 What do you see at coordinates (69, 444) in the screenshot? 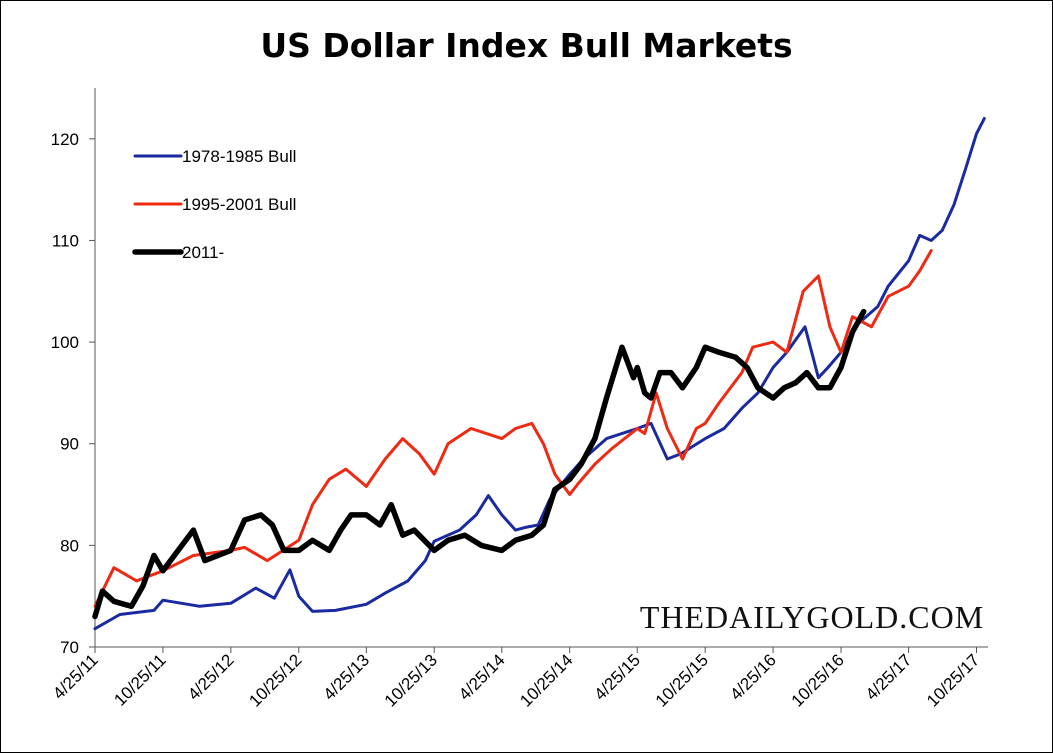
I see `y-tick-label: 90` at bounding box center [69, 444].